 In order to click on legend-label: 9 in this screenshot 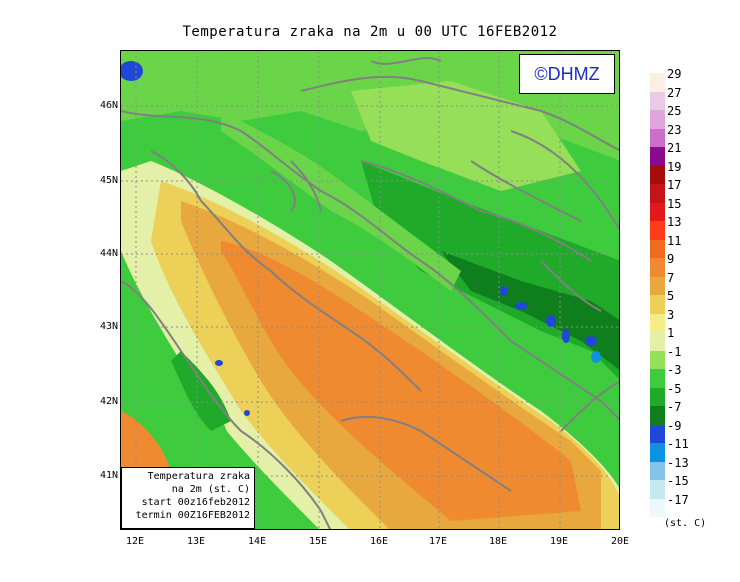, I will do `click(671, 259)`.